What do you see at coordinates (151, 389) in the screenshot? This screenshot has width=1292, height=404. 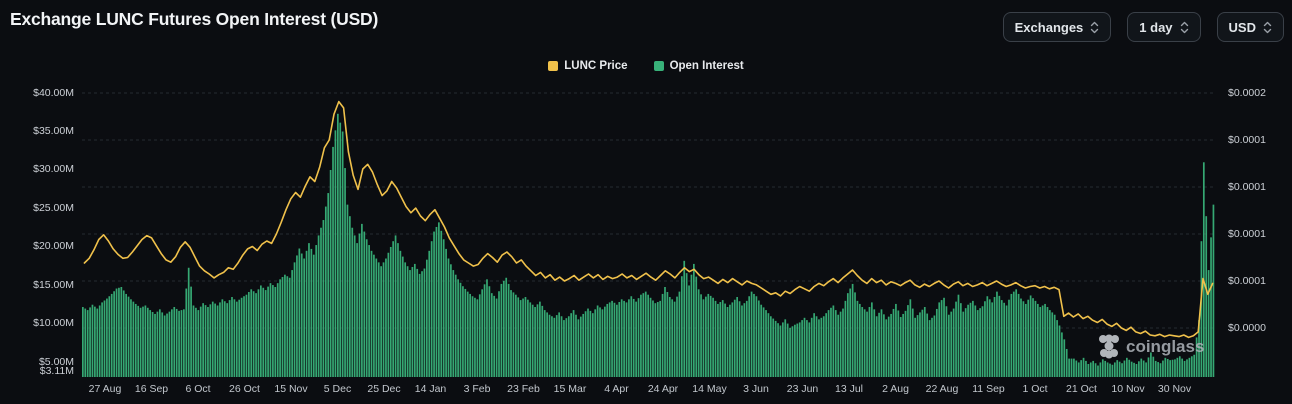 I see `x-axis-date-label: 16 Sep` at bounding box center [151, 389].